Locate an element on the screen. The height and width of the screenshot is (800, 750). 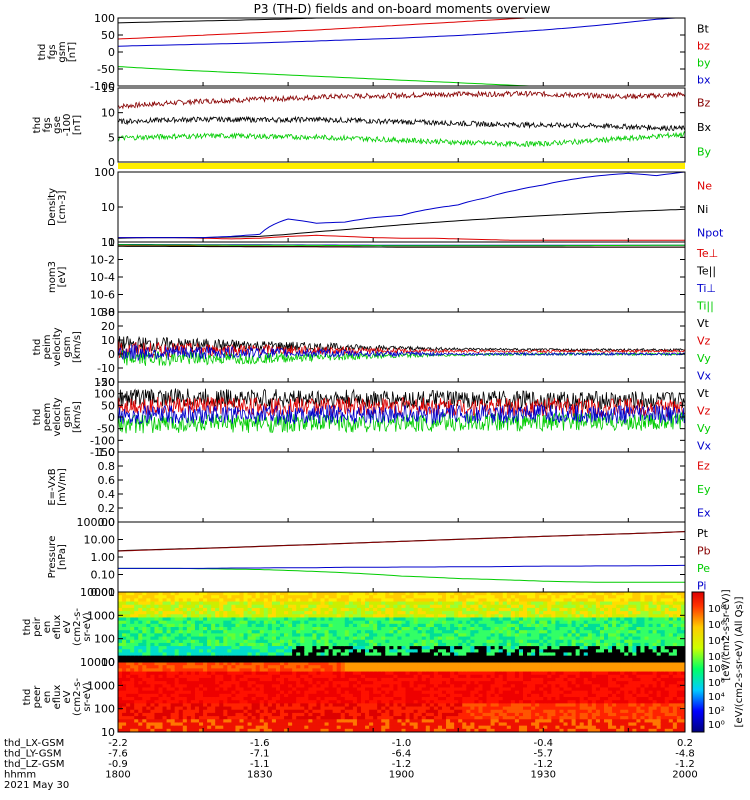
y-tick-label: 15 is located at coordinates (108, 88).